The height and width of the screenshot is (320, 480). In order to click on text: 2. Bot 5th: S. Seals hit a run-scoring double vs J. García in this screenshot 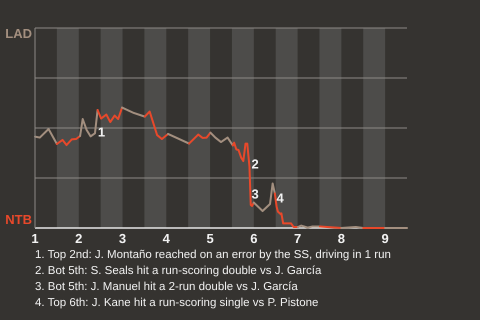, I will do `click(178, 271)`.